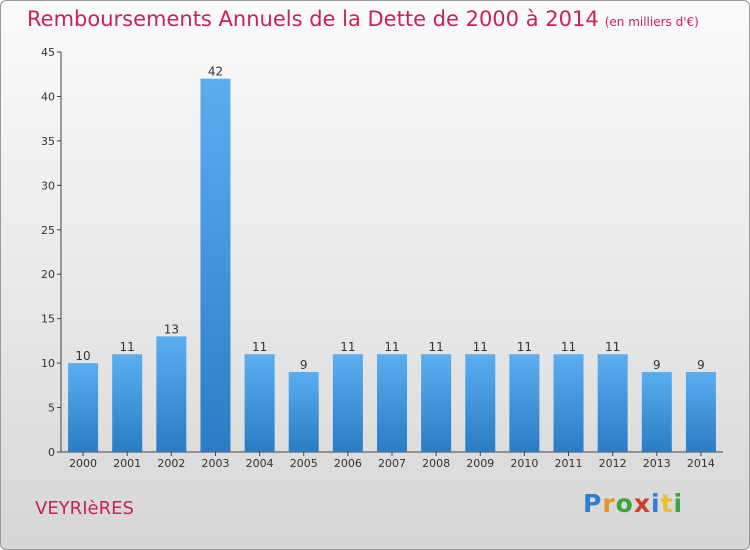  What do you see at coordinates (260, 463) in the screenshot?
I see `x-tick-label: 2004` at bounding box center [260, 463].